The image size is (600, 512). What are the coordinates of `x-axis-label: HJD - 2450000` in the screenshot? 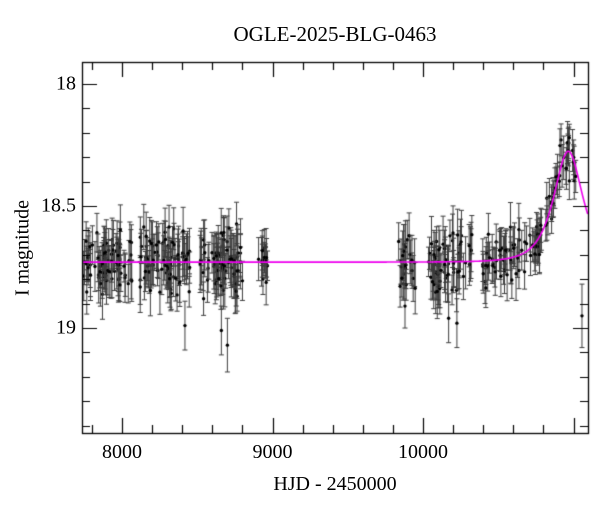 It's located at (335, 484).